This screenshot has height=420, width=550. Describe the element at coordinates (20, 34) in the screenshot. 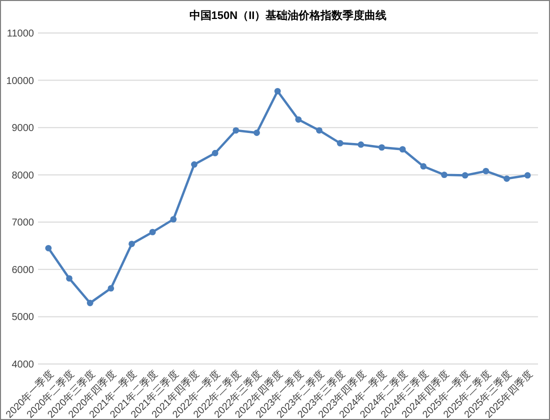

I see `y-tick-label: 11000` at that location.